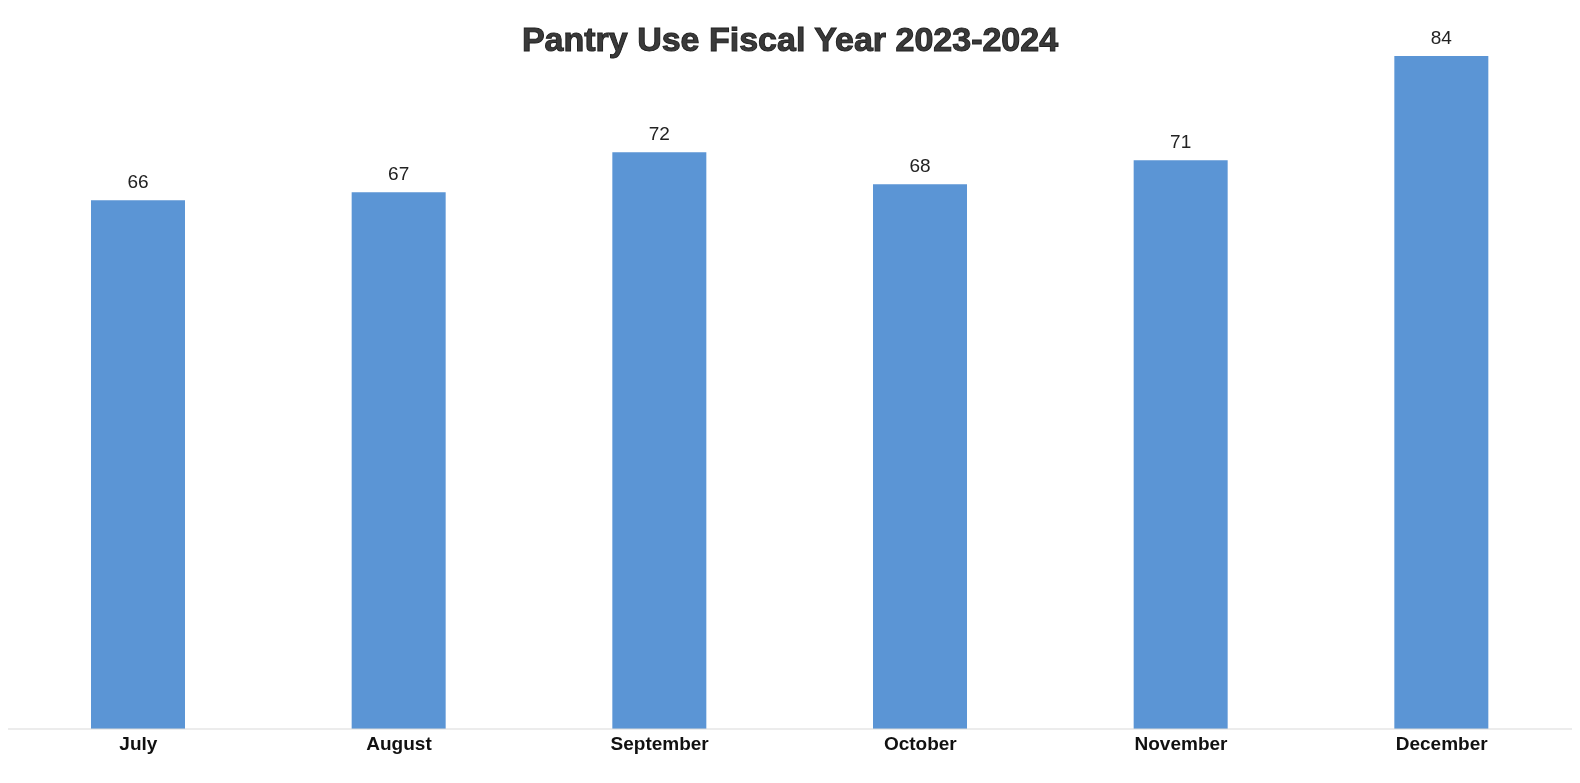 This screenshot has height=783, width=1580. What do you see at coordinates (1442, 744) in the screenshot?
I see `x-tick-label: December` at bounding box center [1442, 744].